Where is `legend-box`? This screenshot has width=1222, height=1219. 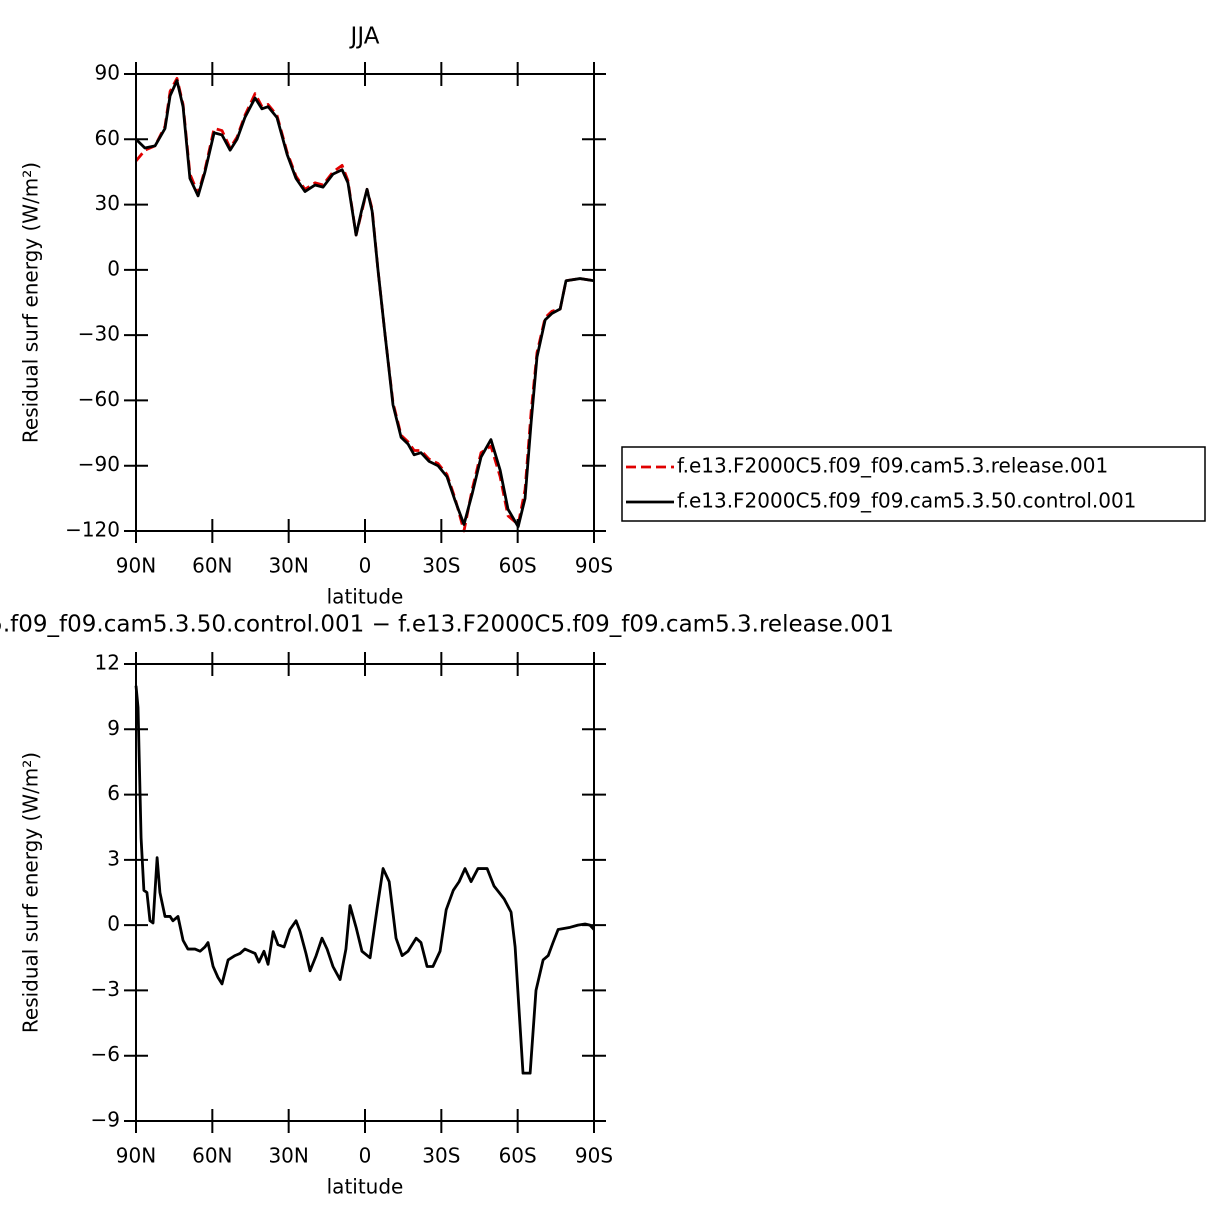
legend-box is located at coordinates (913, 484).